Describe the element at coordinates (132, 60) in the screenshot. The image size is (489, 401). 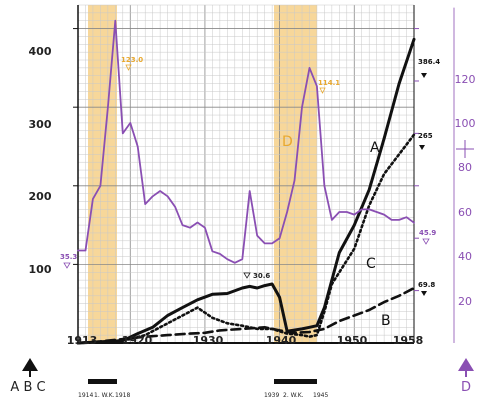
I see `annotation-peak-d-1: 123.0` at that location.